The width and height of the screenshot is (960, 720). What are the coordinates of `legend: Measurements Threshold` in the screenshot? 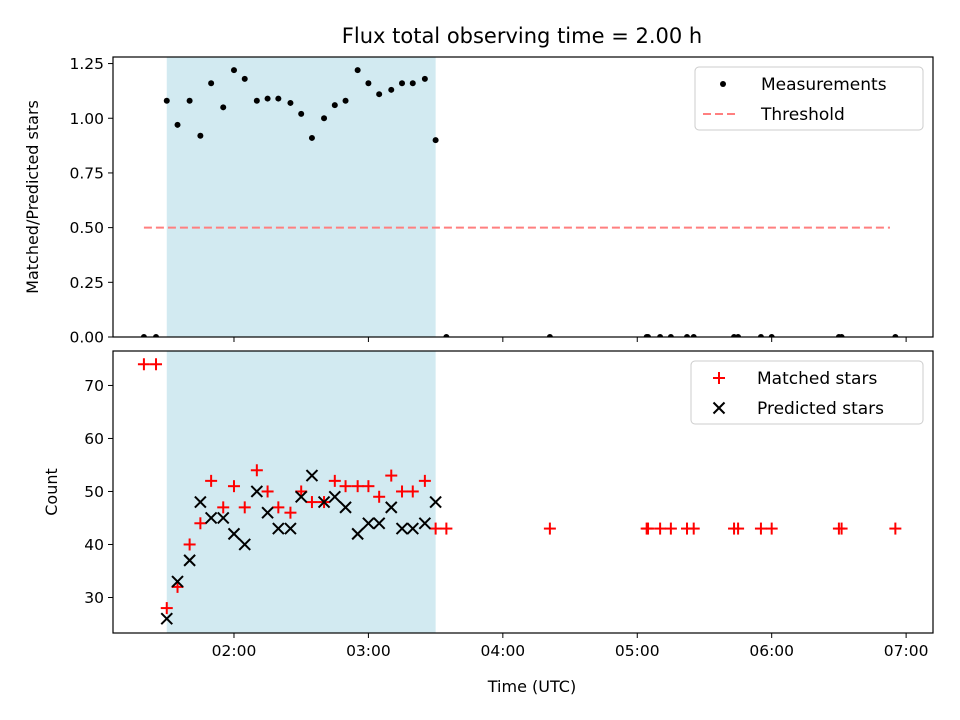 It's located at (809, 98).